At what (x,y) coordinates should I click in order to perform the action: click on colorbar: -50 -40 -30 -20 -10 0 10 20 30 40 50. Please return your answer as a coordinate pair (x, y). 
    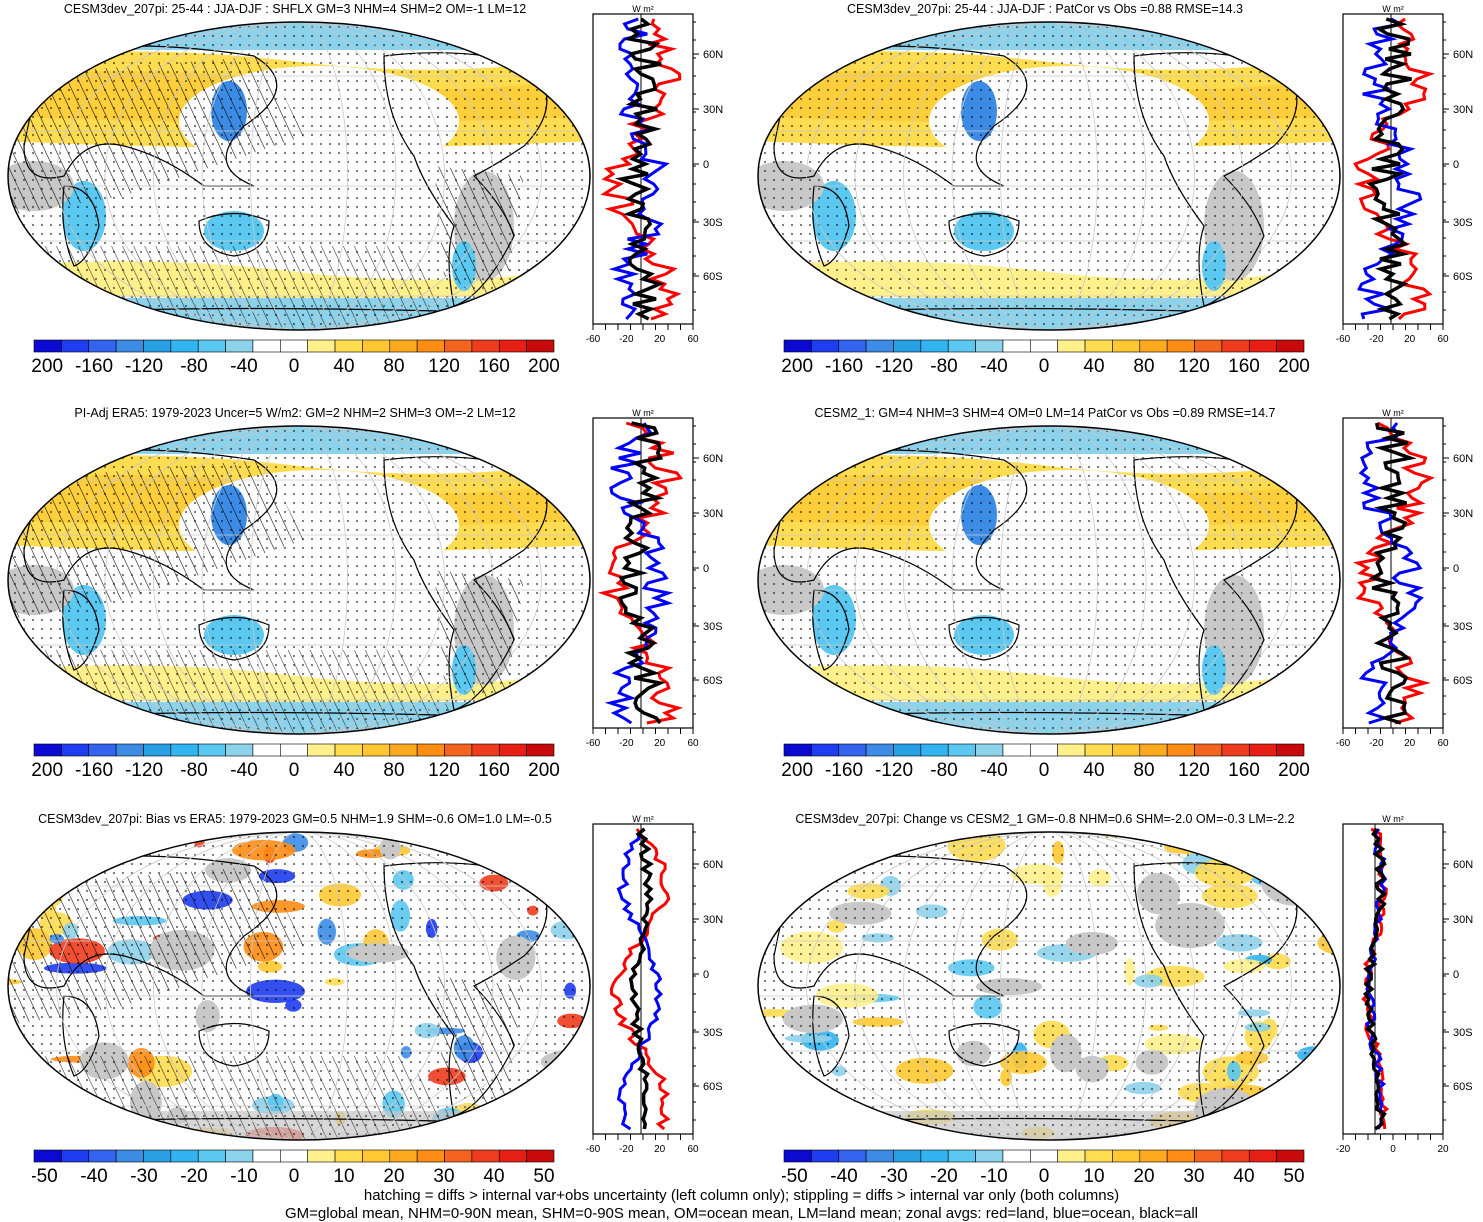
    Looking at the image, I should click on (1043, 1168).